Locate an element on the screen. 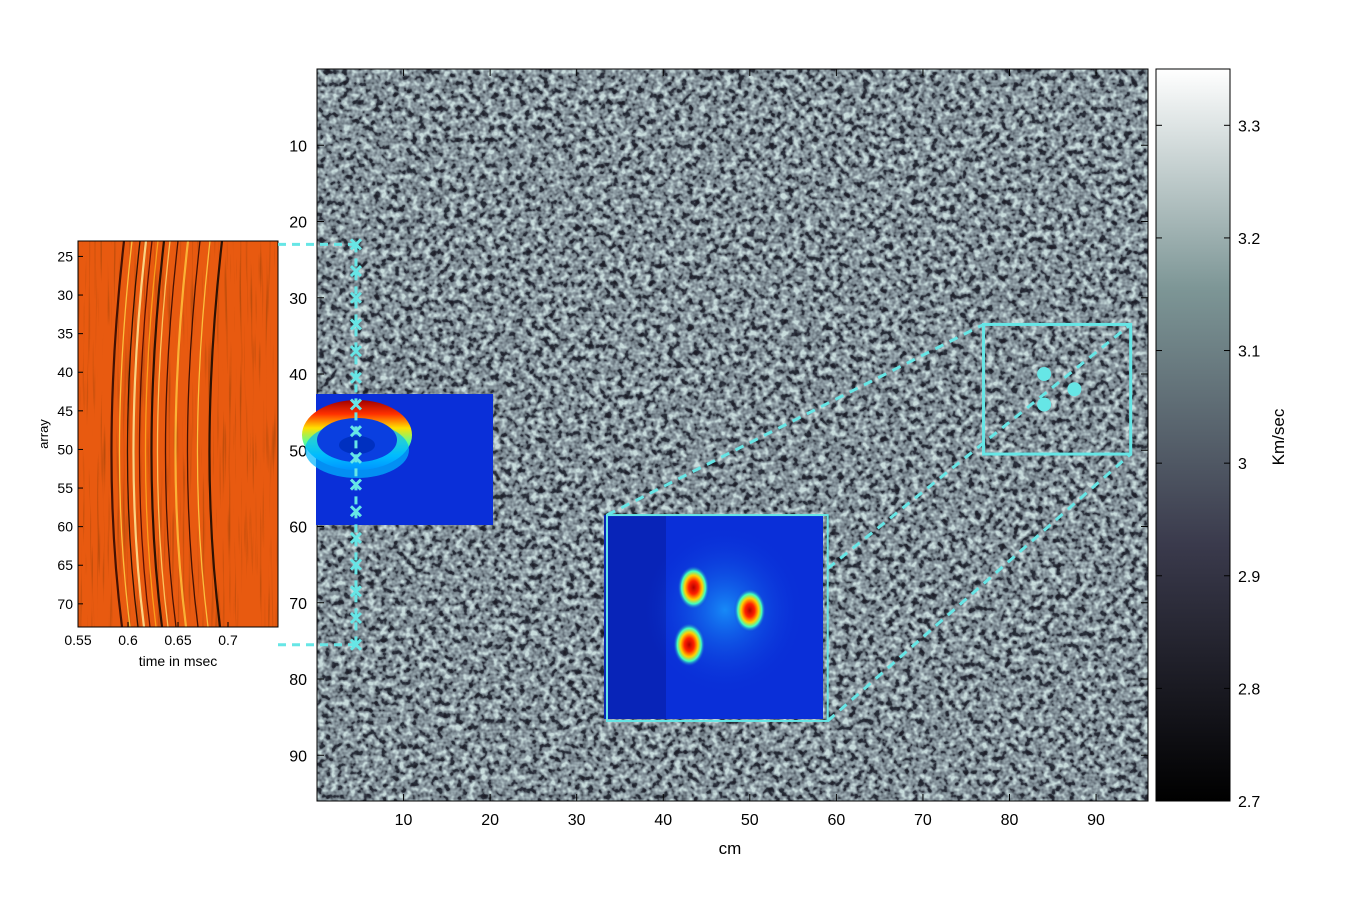 This screenshot has height=901, width=1360. array-data-x-label: time in msec is located at coordinates (178, 661).